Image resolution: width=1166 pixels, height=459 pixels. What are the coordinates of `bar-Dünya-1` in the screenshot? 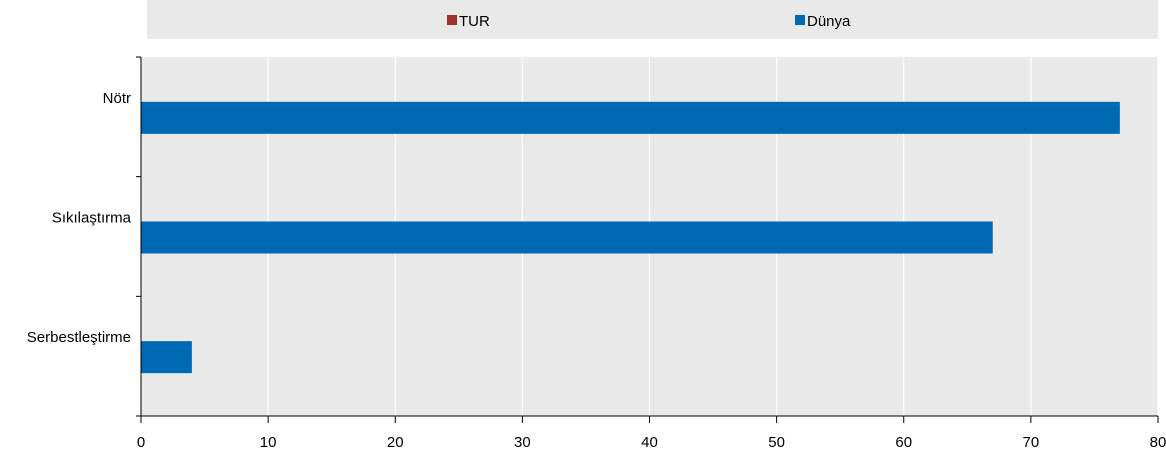 It's located at (567, 237).